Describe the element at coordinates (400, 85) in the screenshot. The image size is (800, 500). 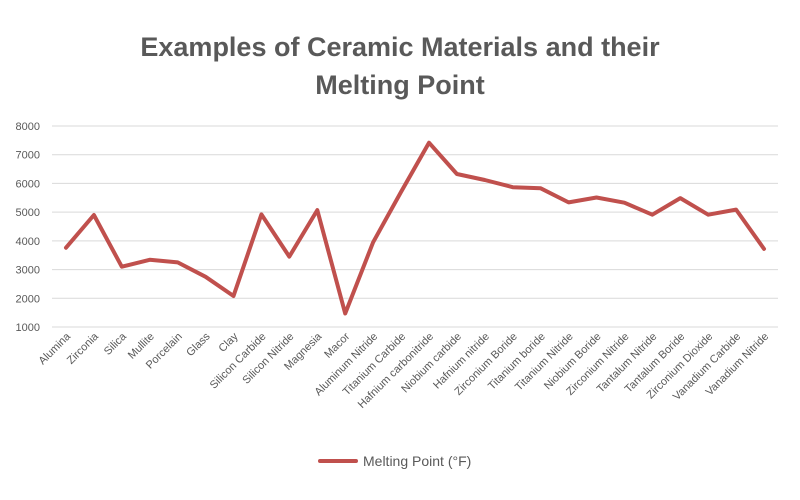
I see `chart-title-line-2: Melting Point` at that location.